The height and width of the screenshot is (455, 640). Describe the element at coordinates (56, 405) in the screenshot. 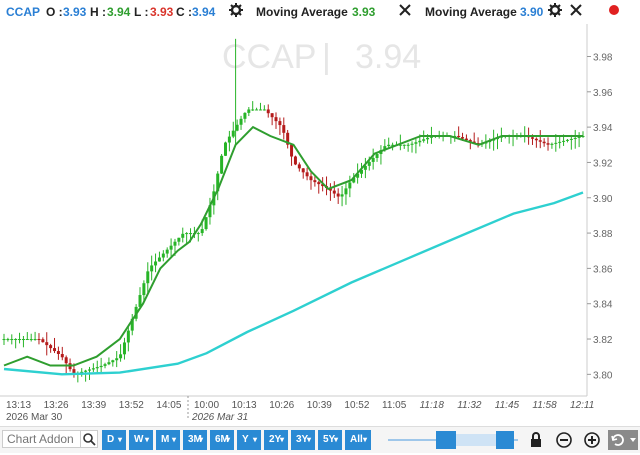

I see `x-tick-label: 13:26` at that location.